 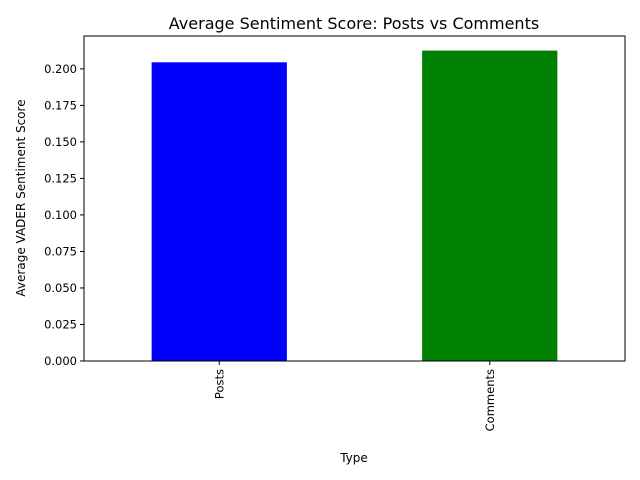 What do you see at coordinates (60, 215) in the screenshot?
I see `y-tick-label: 0.100` at bounding box center [60, 215].